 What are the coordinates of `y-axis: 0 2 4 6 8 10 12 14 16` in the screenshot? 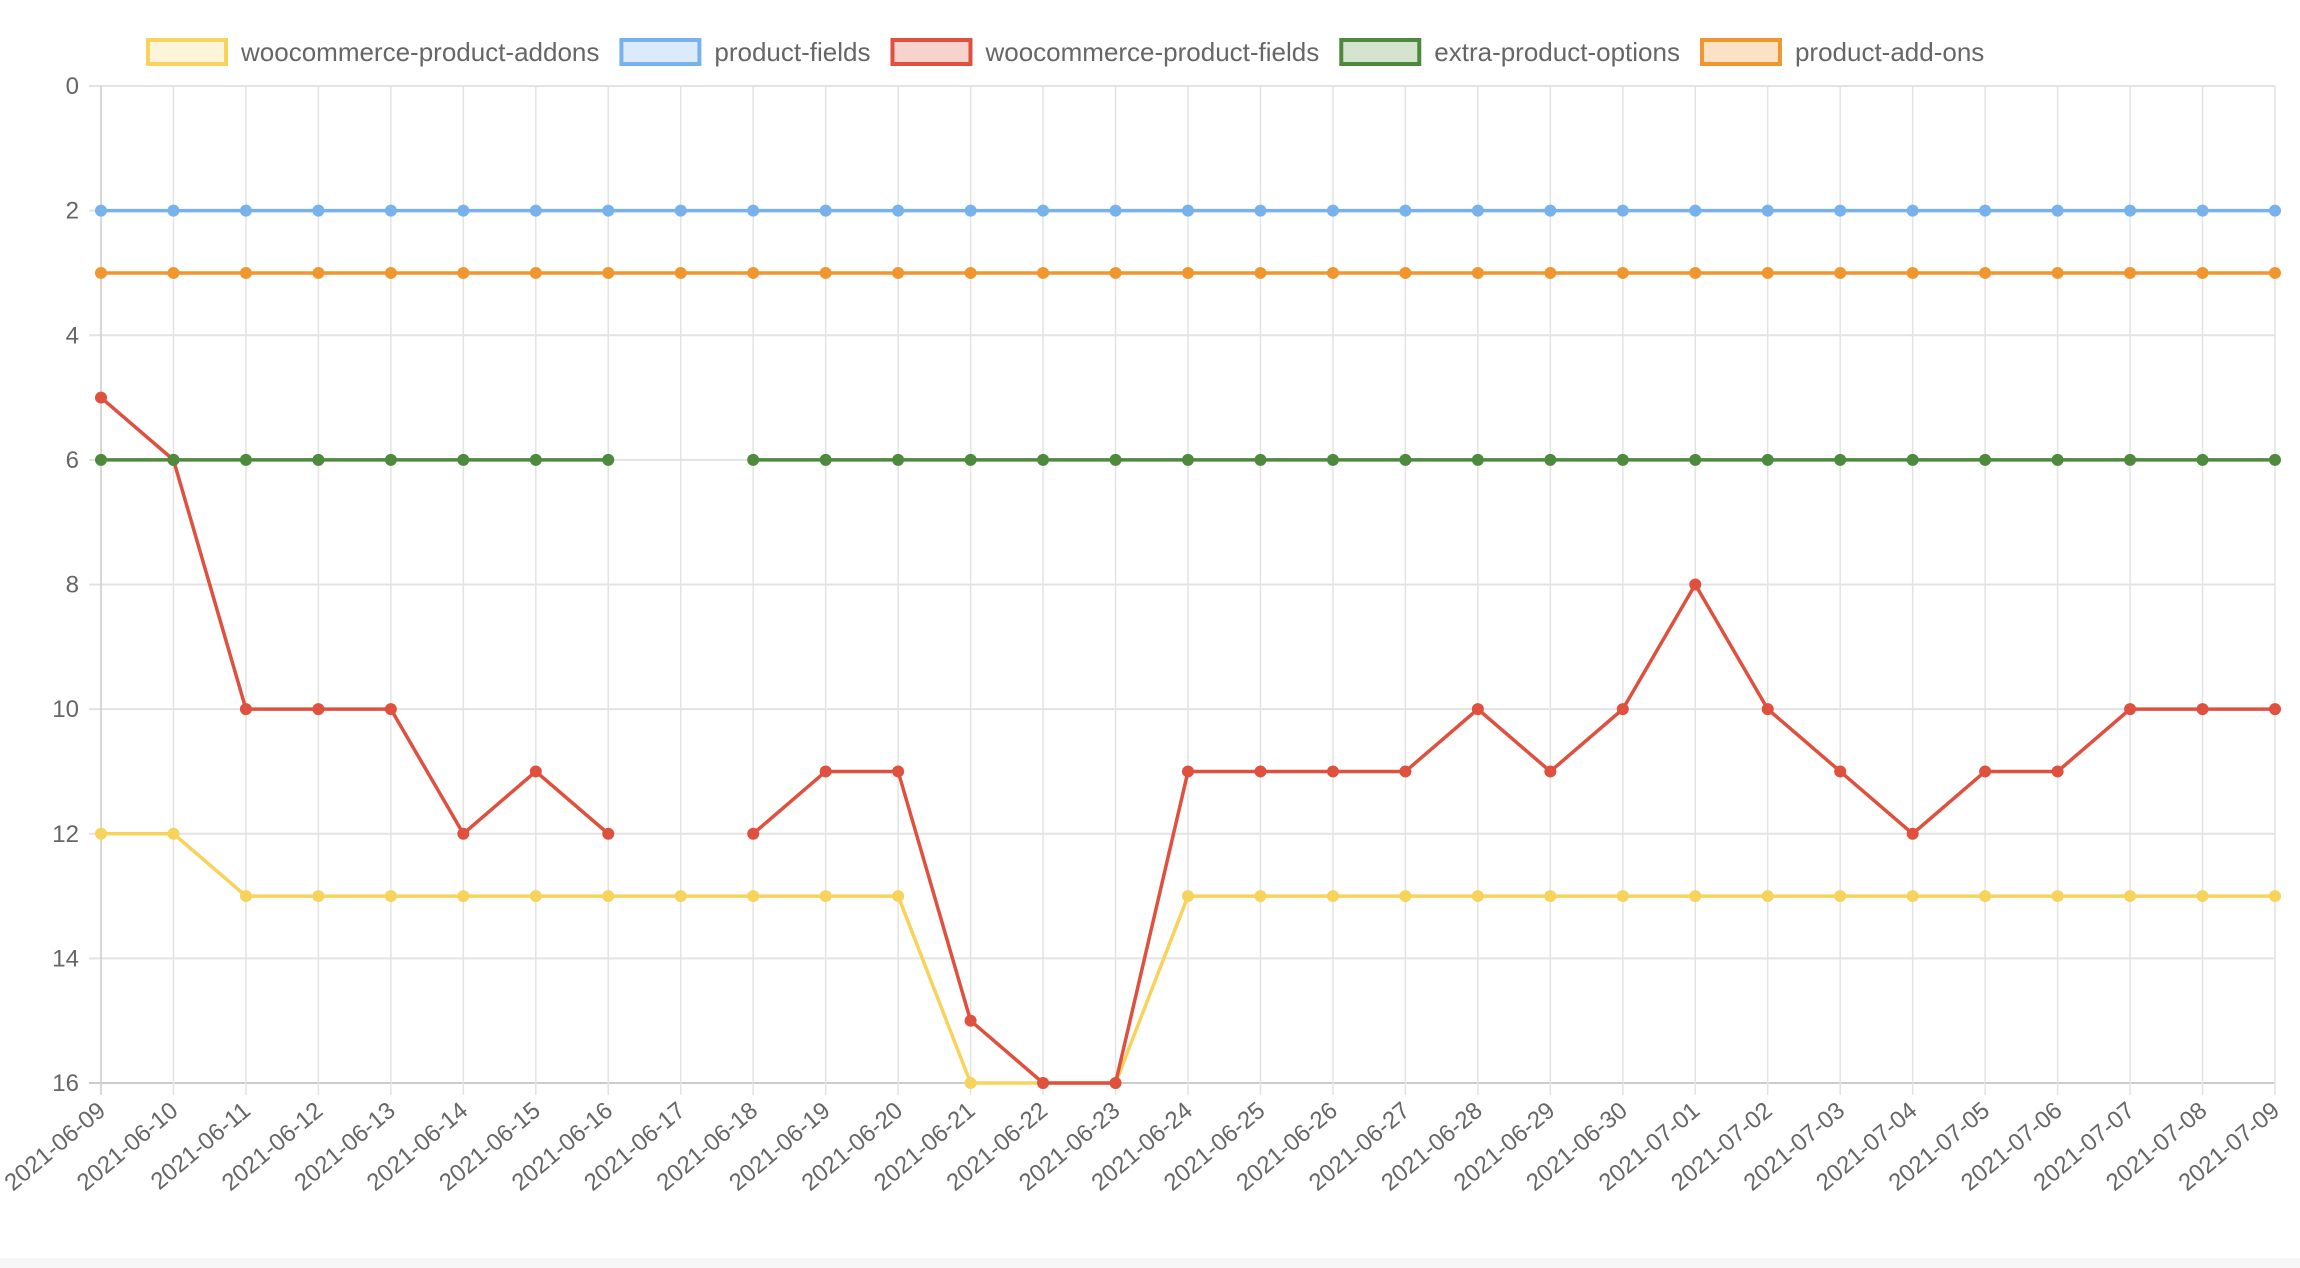 It's located at (65, 585).